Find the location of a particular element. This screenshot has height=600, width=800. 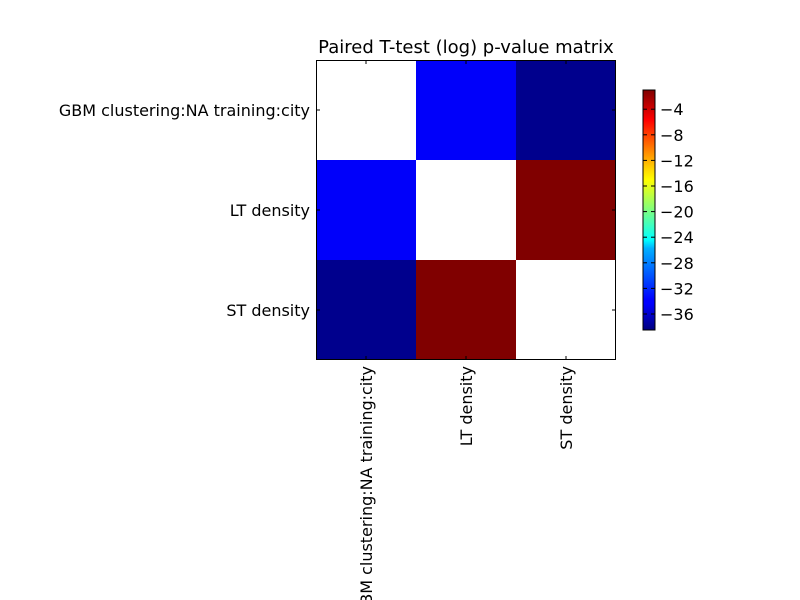

colorbar-tick-label: −24 is located at coordinates (677, 237).